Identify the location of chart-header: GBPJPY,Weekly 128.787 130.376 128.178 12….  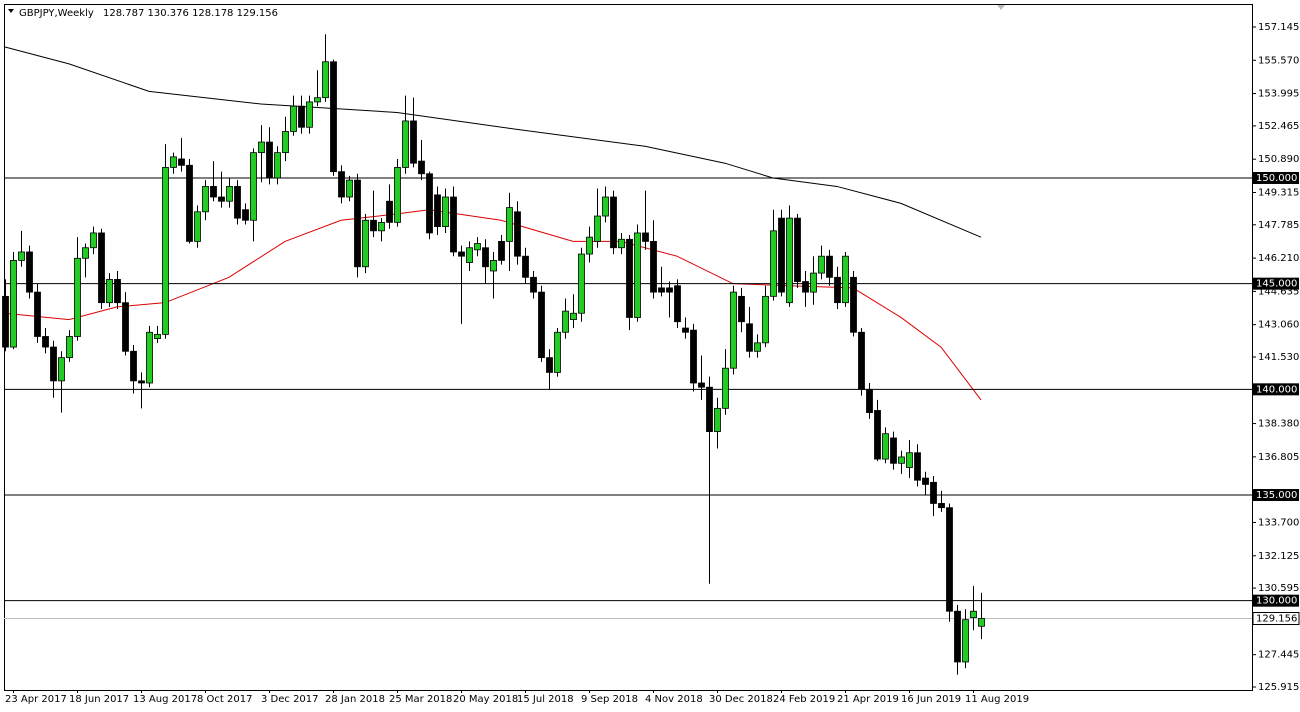
(148, 13).